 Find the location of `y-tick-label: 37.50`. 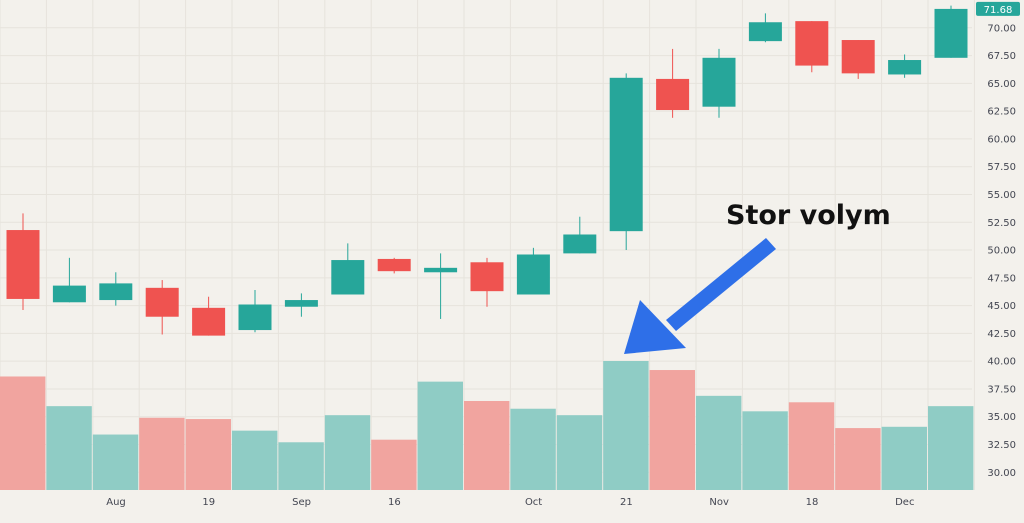

y-tick-label: 37.50 is located at coordinates (1001, 389).